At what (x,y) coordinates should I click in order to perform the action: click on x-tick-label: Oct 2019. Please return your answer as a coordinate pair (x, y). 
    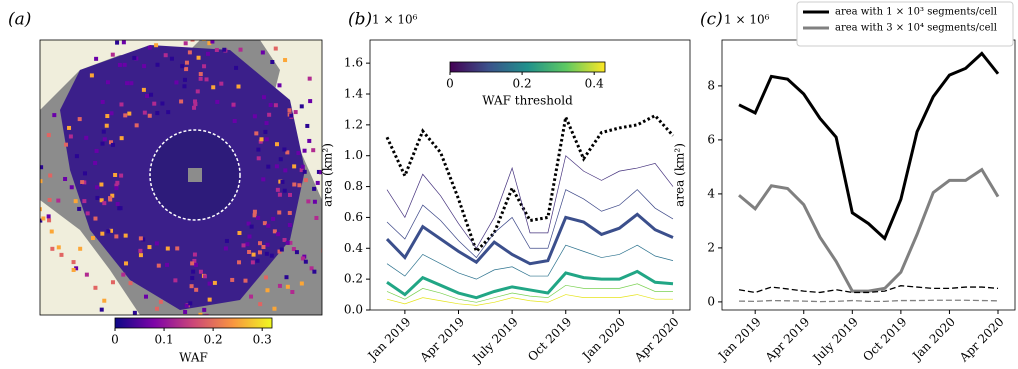
    Looking at the image, I should click on (884, 339).